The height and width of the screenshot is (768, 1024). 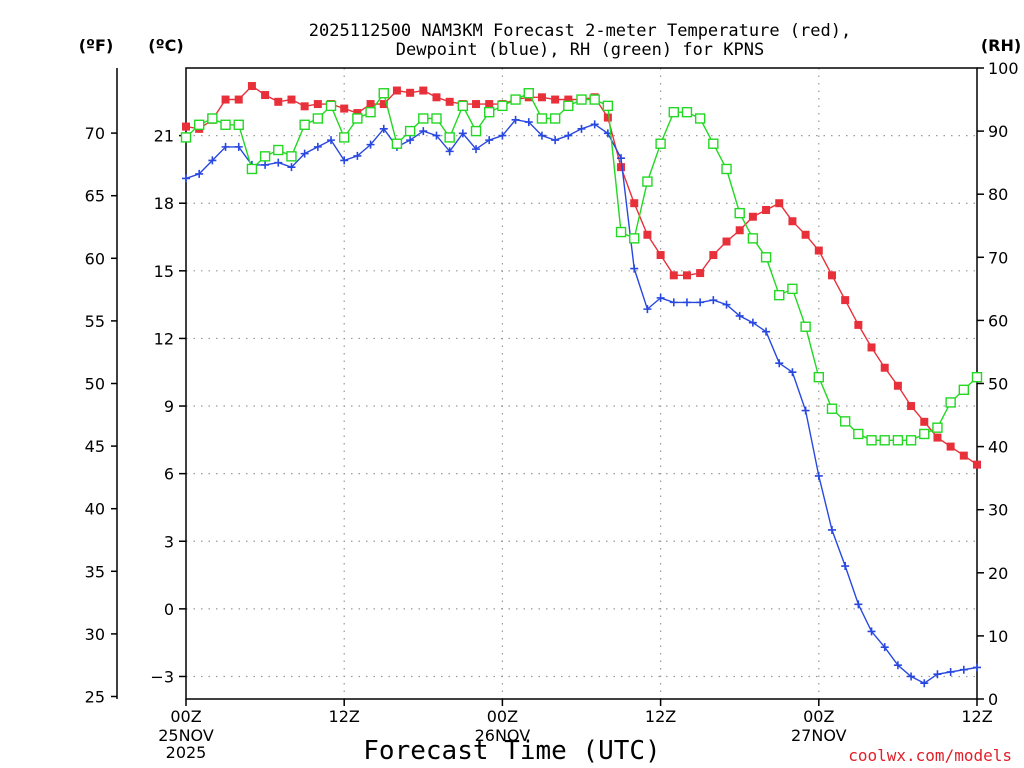 I want to click on credit-link: coolwx.com/models, so click(x=930, y=755).